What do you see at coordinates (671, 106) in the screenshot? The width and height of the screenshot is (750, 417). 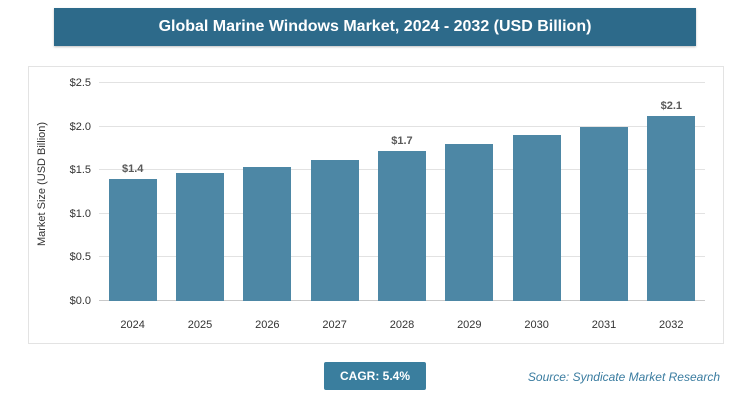 I see `bar-value-label: $2.1` at bounding box center [671, 106].